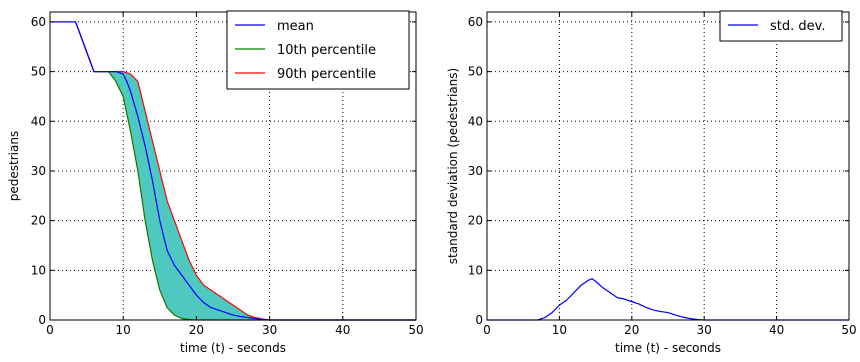  I want to click on y-axis-label: standard deviation (pedestrians), so click(453, 166).